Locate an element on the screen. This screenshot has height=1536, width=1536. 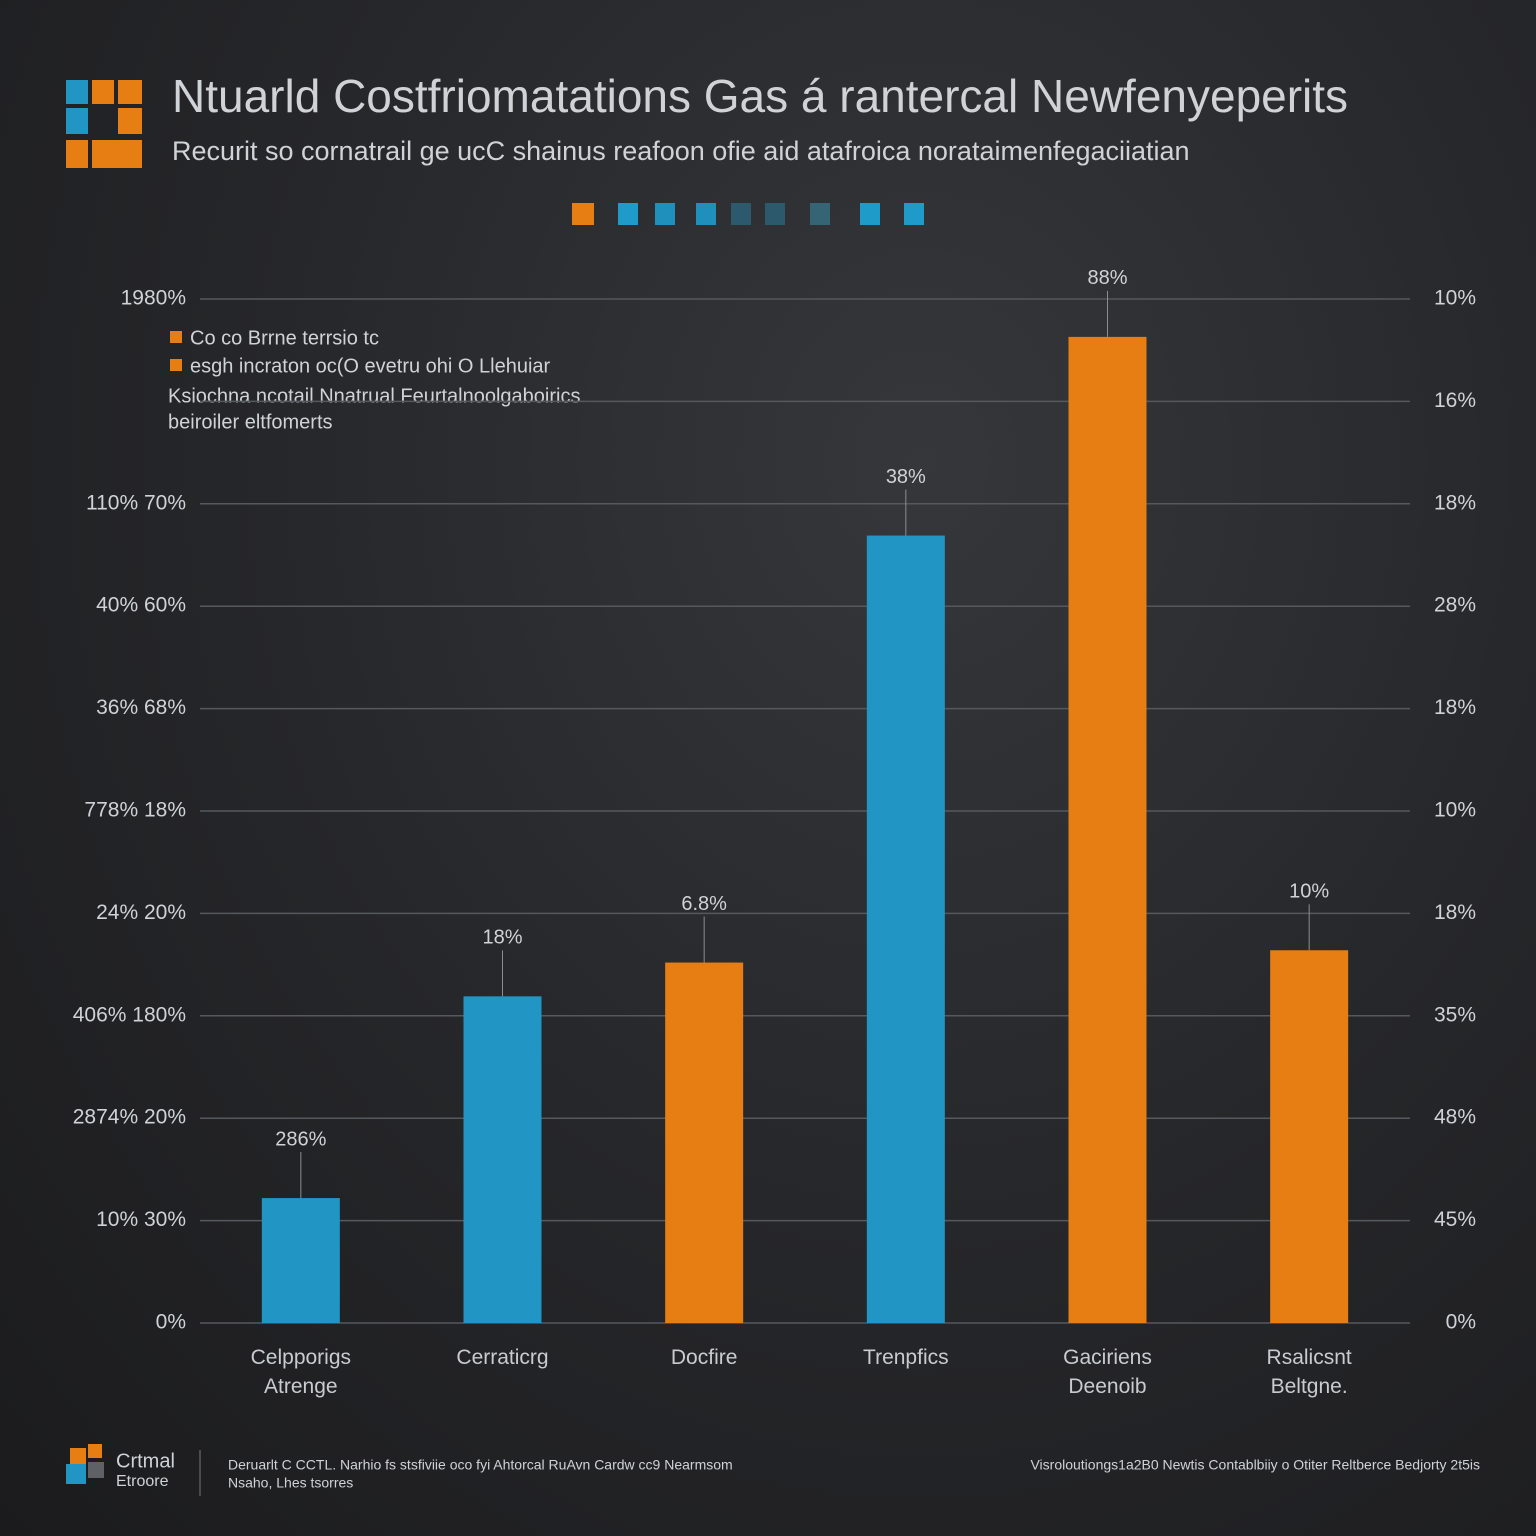
footer-text: Nsaho, Lhes tsorres is located at coordinates (290, 1483).